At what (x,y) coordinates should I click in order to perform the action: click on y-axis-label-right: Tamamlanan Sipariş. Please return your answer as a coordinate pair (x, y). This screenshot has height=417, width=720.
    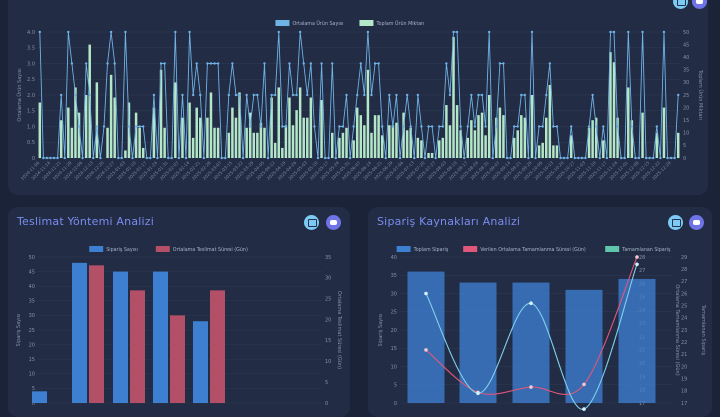
    Looking at the image, I should click on (703, 330).